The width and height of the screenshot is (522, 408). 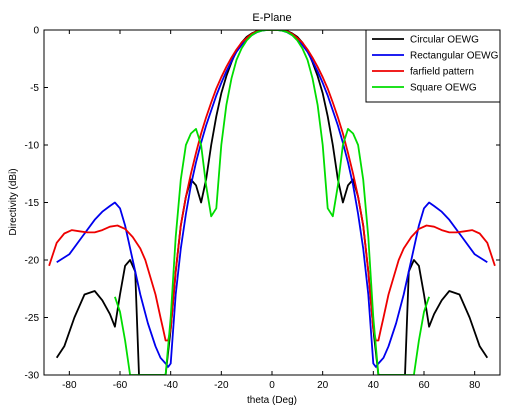 What do you see at coordinates (424, 385) in the screenshot?
I see `x-tick-label: 60` at bounding box center [424, 385].